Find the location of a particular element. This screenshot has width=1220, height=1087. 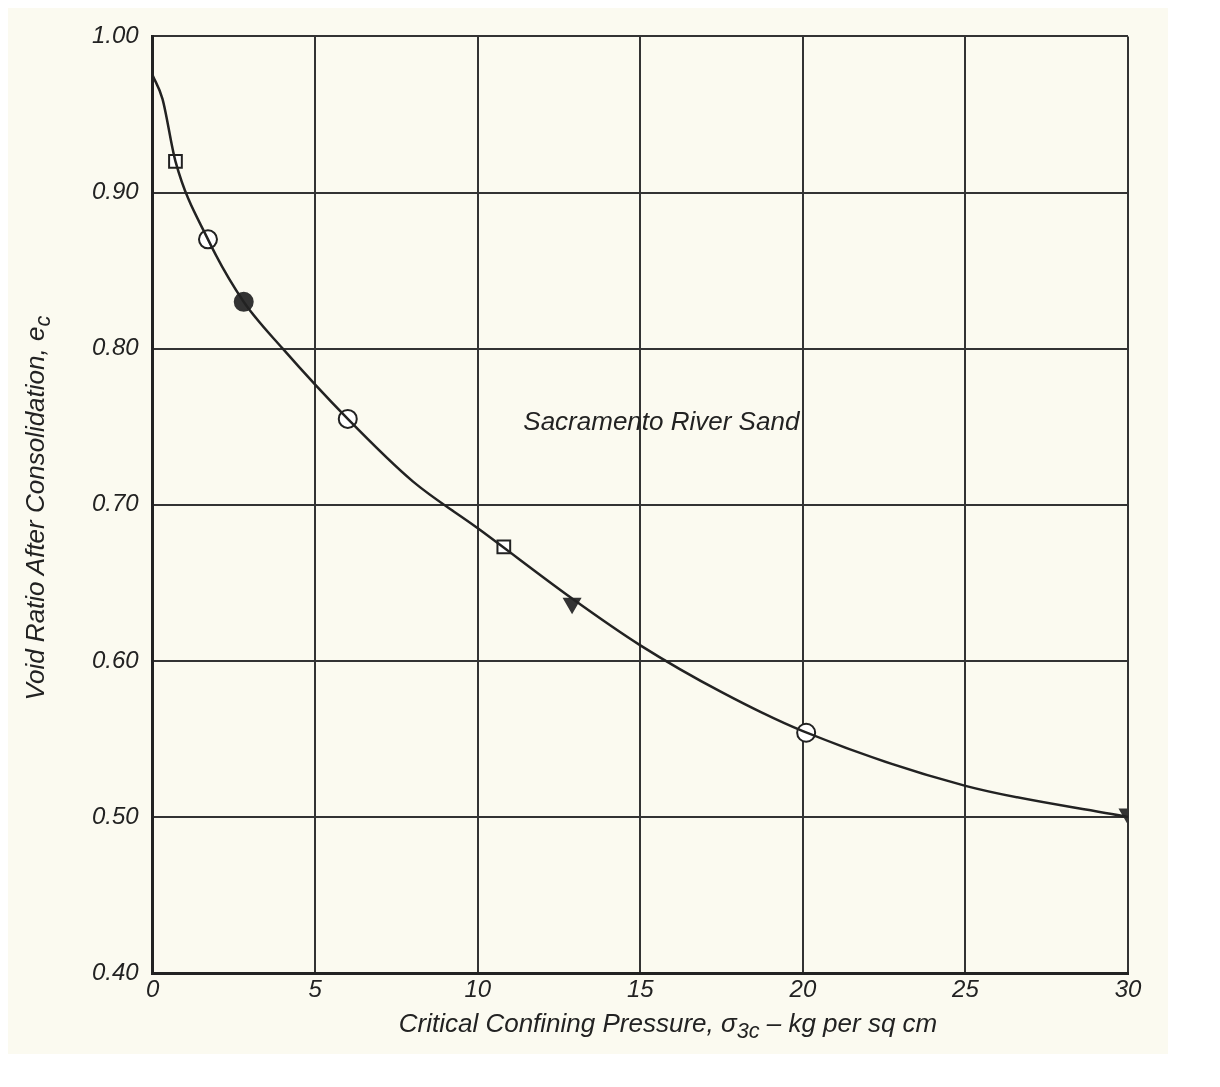

y-tick-label: 0.80 is located at coordinates (115, 347).